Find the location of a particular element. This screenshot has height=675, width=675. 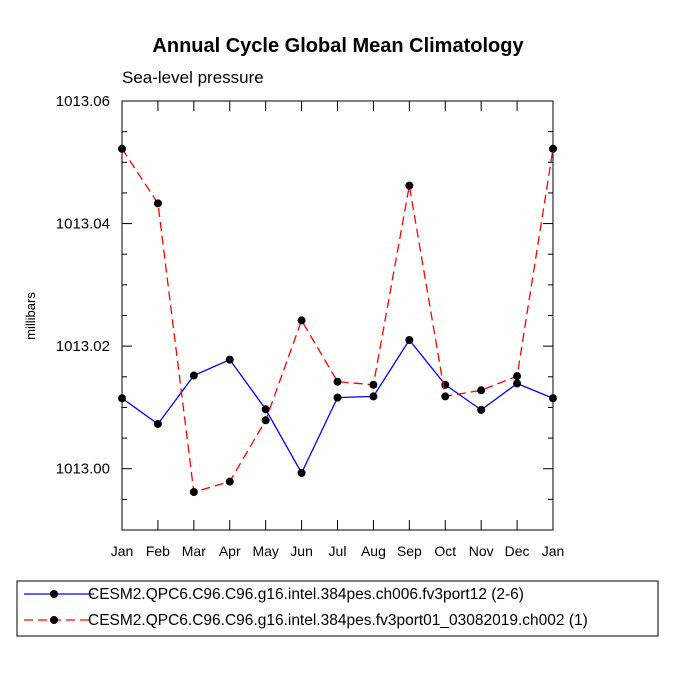

y-tick-label-2: 1013.04 is located at coordinates (83, 224).